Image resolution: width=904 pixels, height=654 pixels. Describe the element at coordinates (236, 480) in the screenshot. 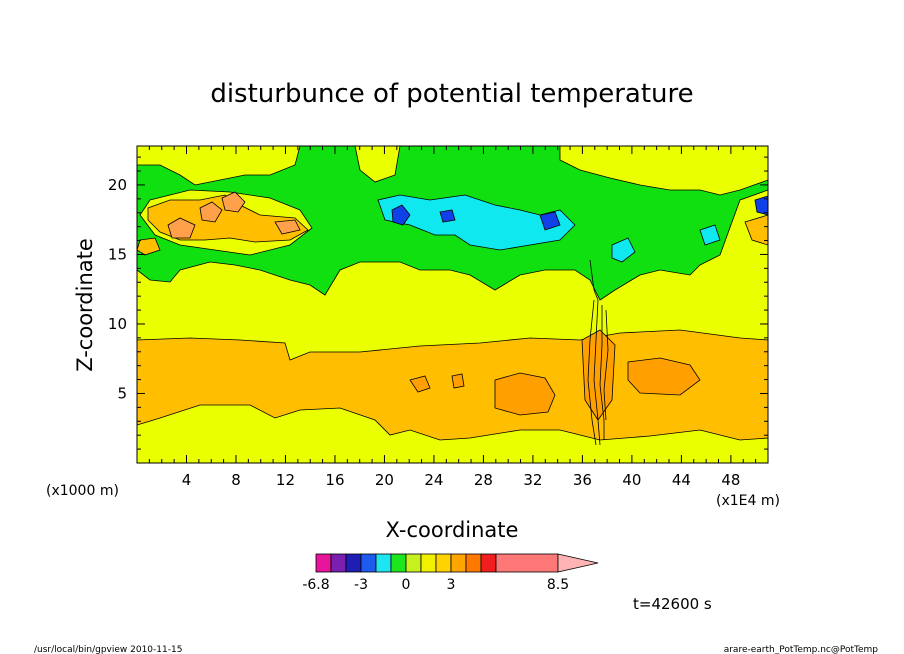

I see `x-tick-label: 8` at that location.